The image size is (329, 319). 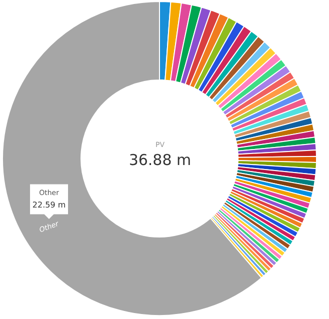 I want to click on text: 36.88 m, so click(x=160, y=160).